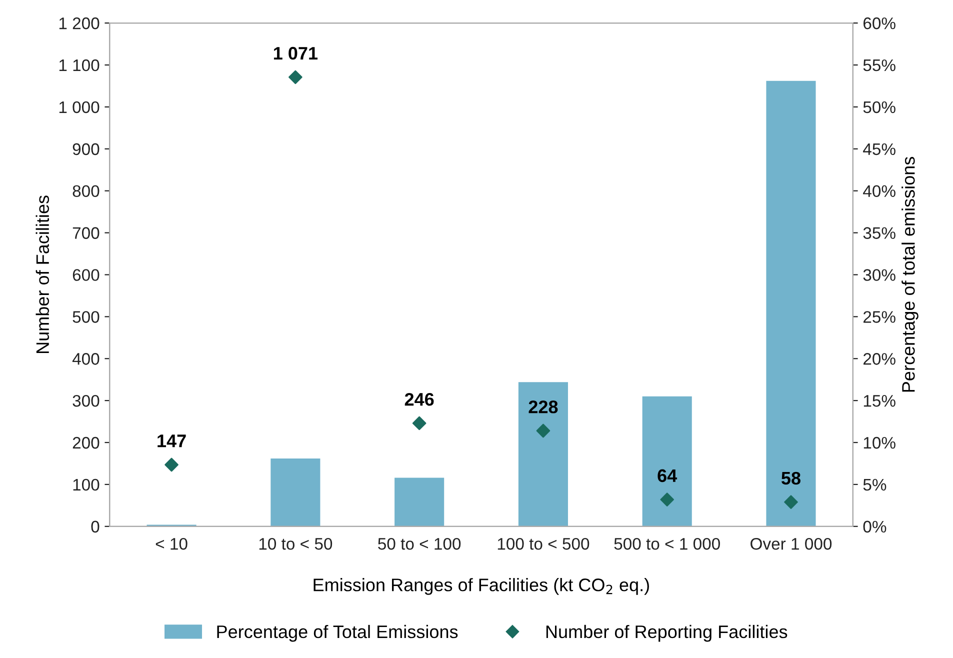  I want to click on x-tick-label: Over 1 000, so click(791, 544).